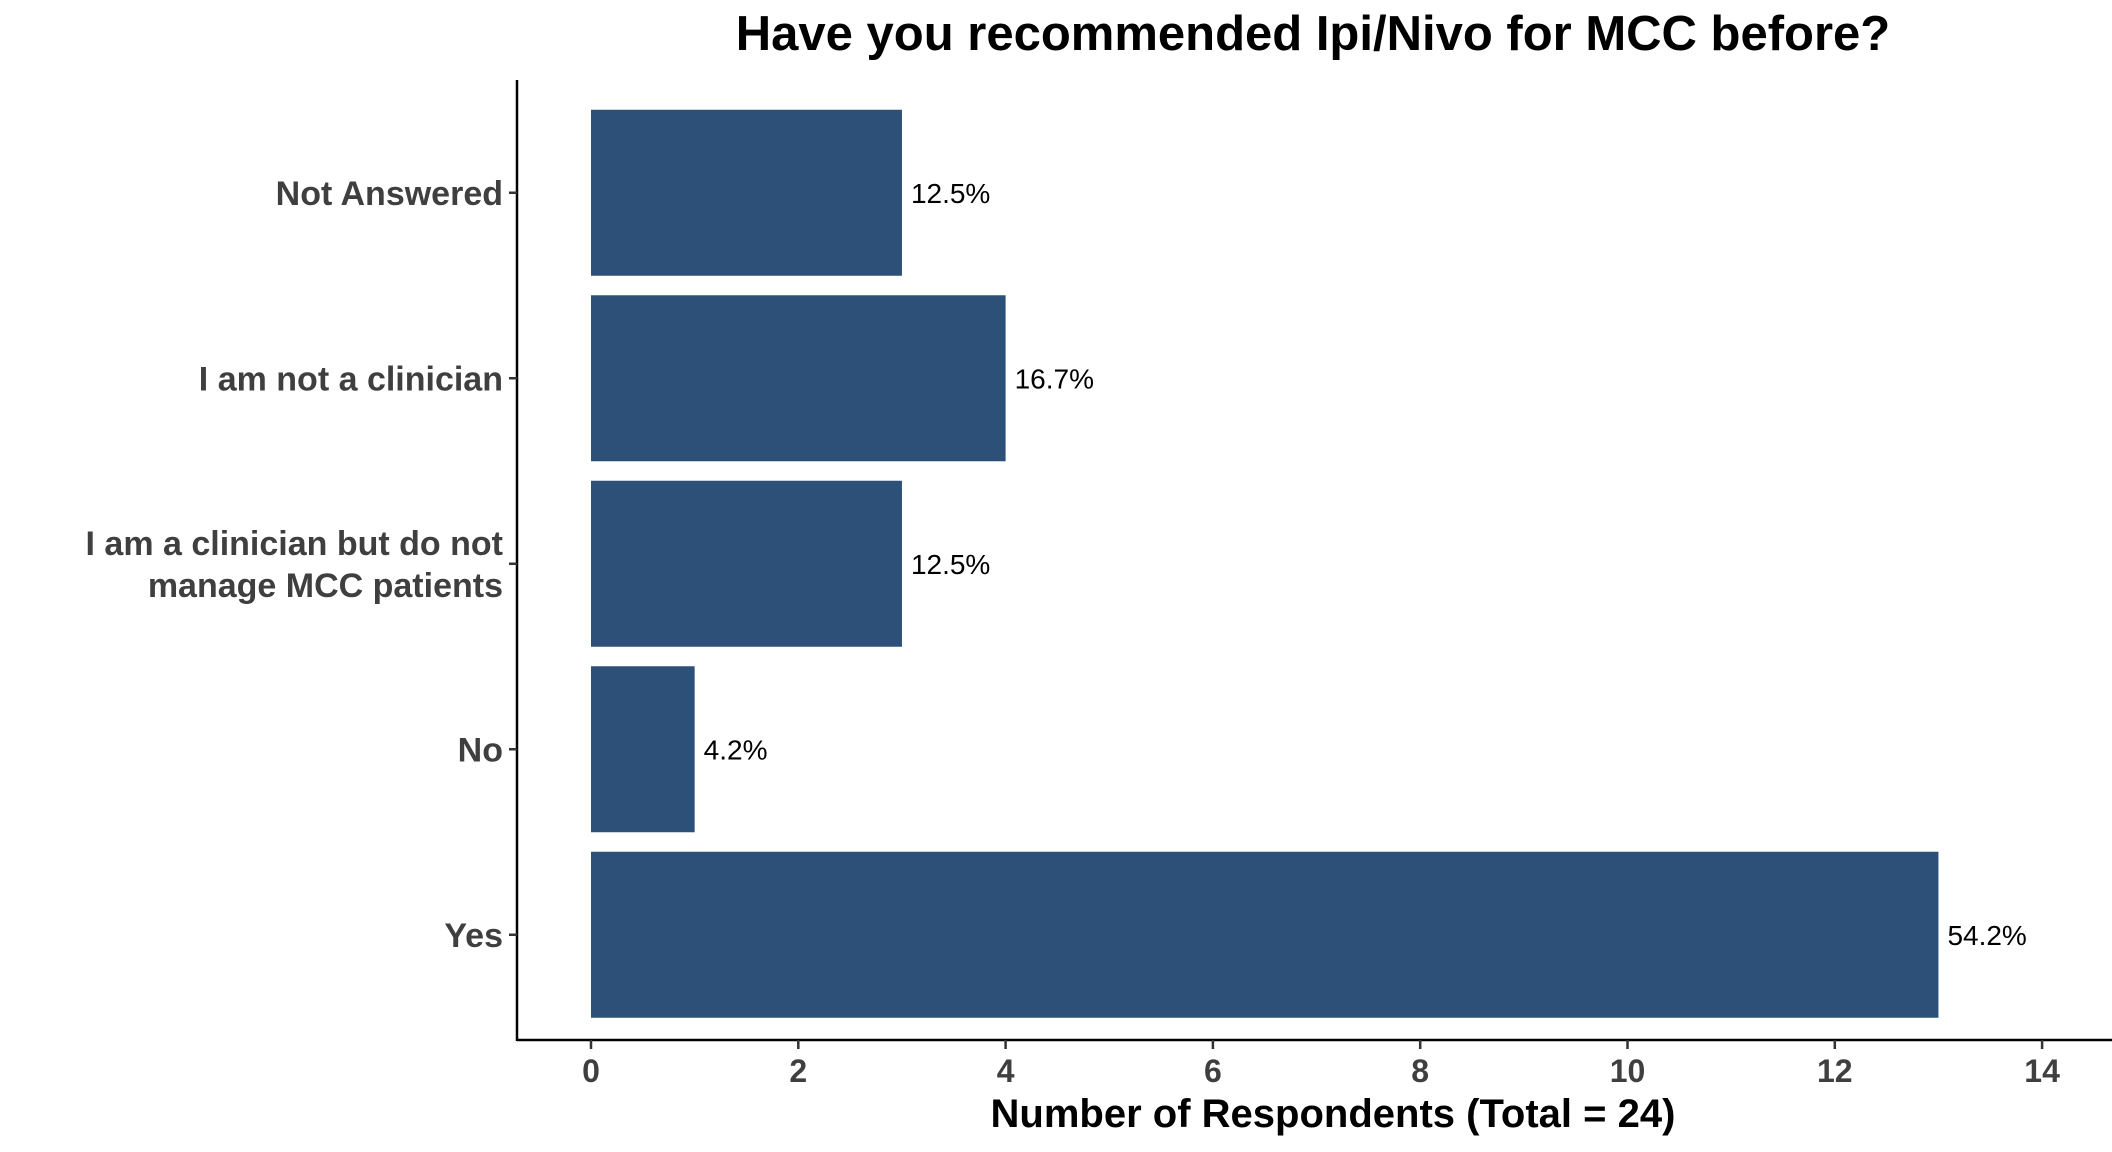  I want to click on category-label-3: No, so click(480, 750).